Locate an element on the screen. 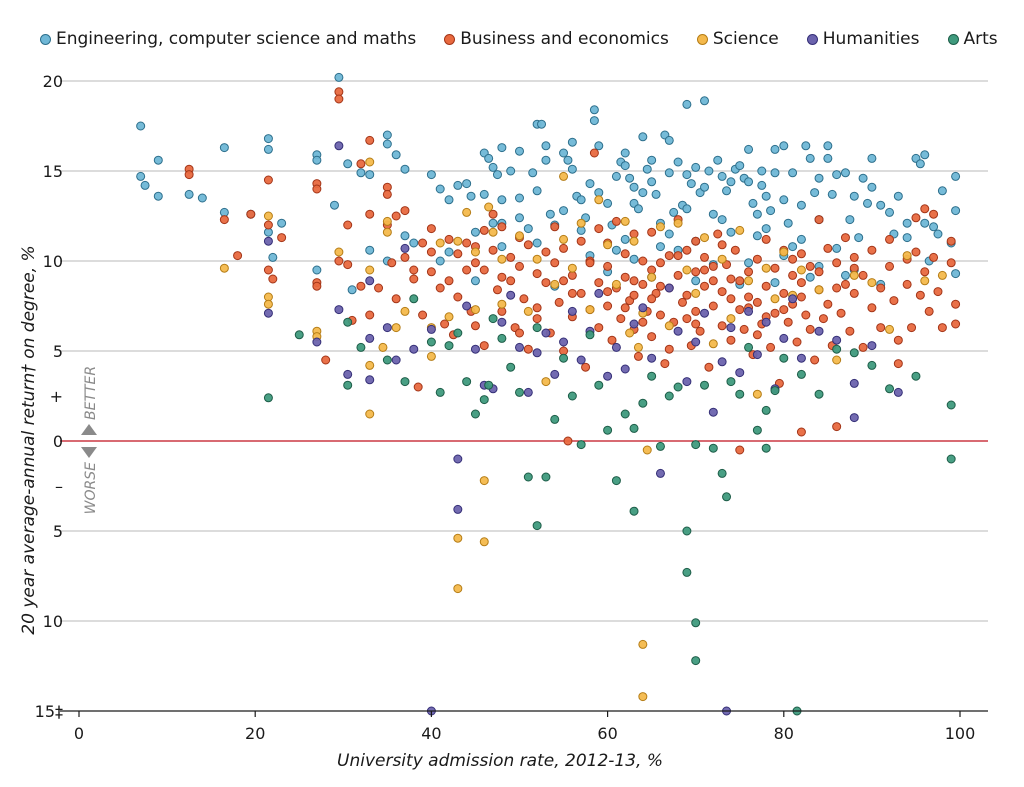  y-tick-label: 0 is located at coordinates (58, 441).